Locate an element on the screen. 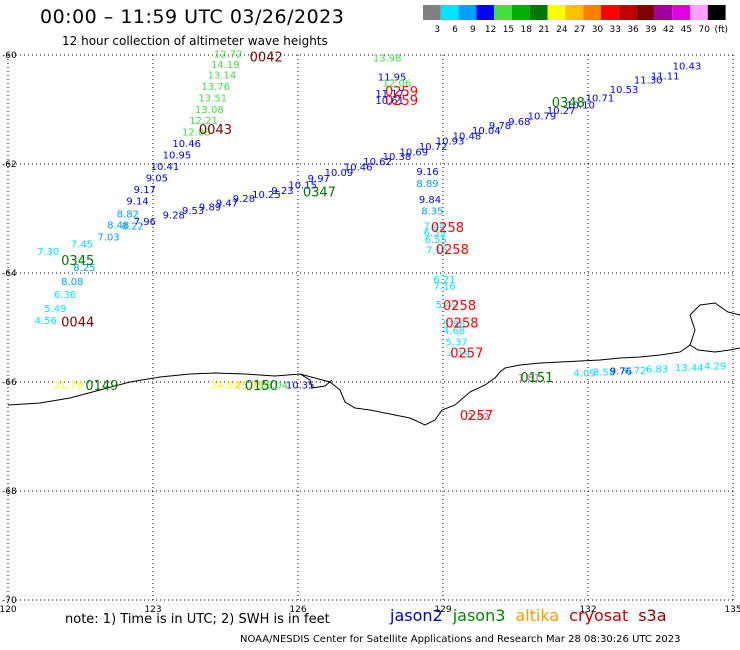 Image resolution: width=740 pixels, height=650 pixels. wave-height-value: 9.76 is located at coordinates (621, 371).